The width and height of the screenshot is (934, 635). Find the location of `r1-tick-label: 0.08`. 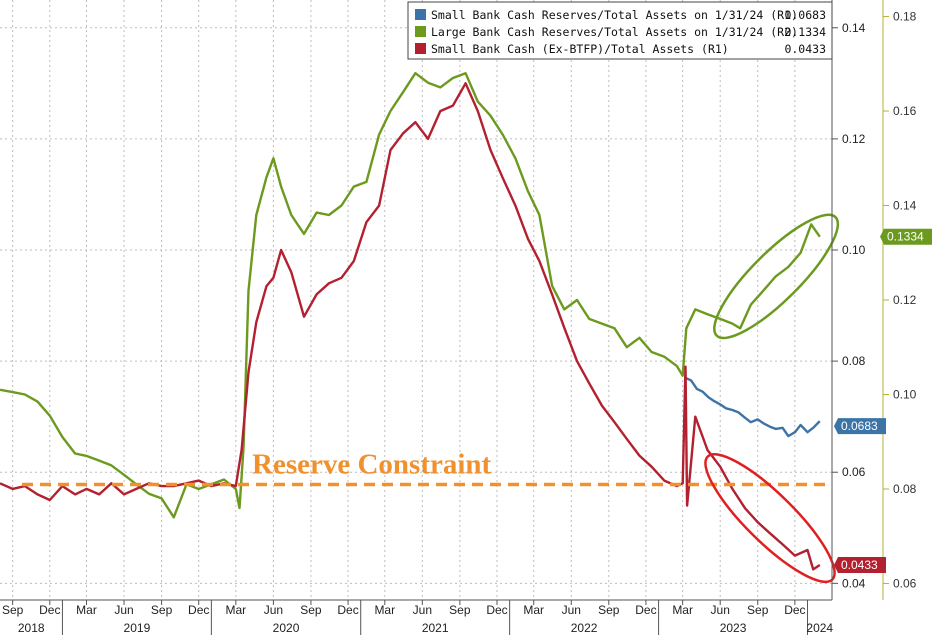

r1-tick-label: 0.08 is located at coordinates (854, 361).